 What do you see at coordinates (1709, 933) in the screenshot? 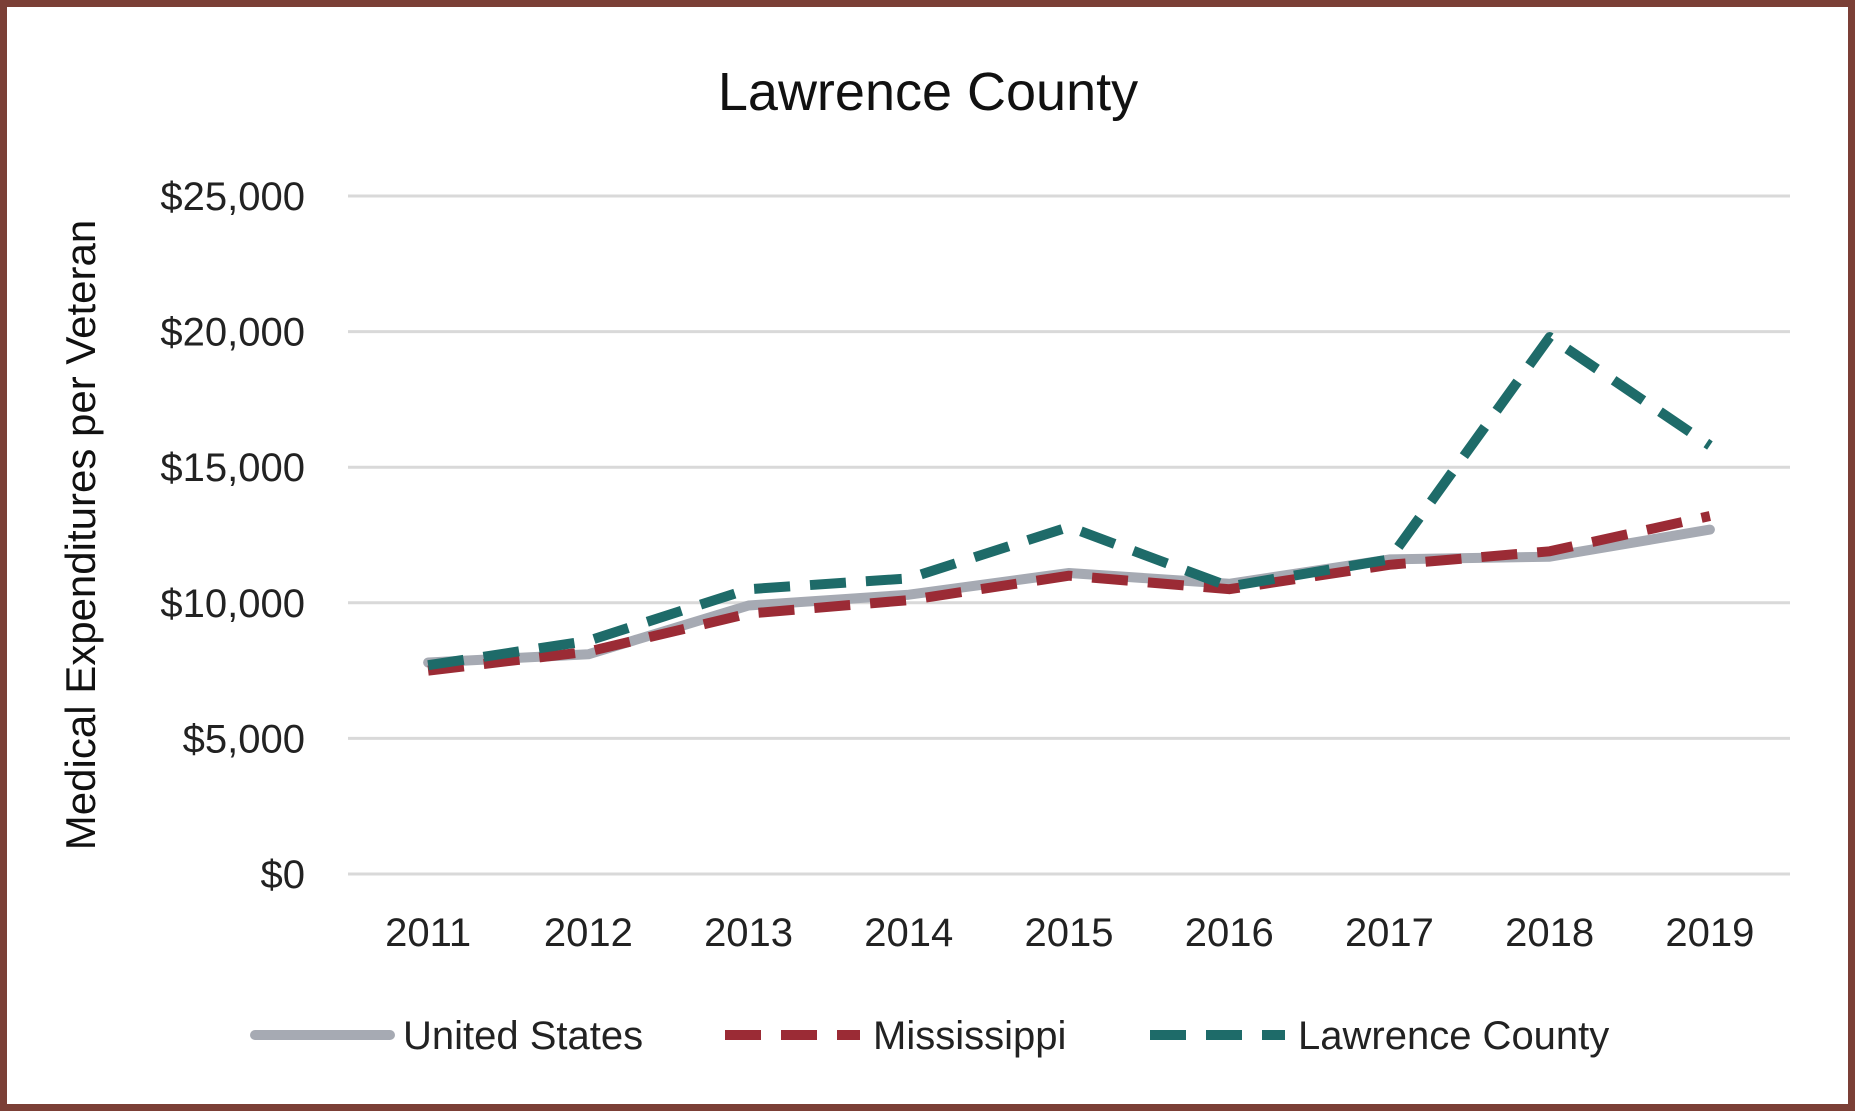
I see `x-tick-label: 2019` at bounding box center [1709, 933].